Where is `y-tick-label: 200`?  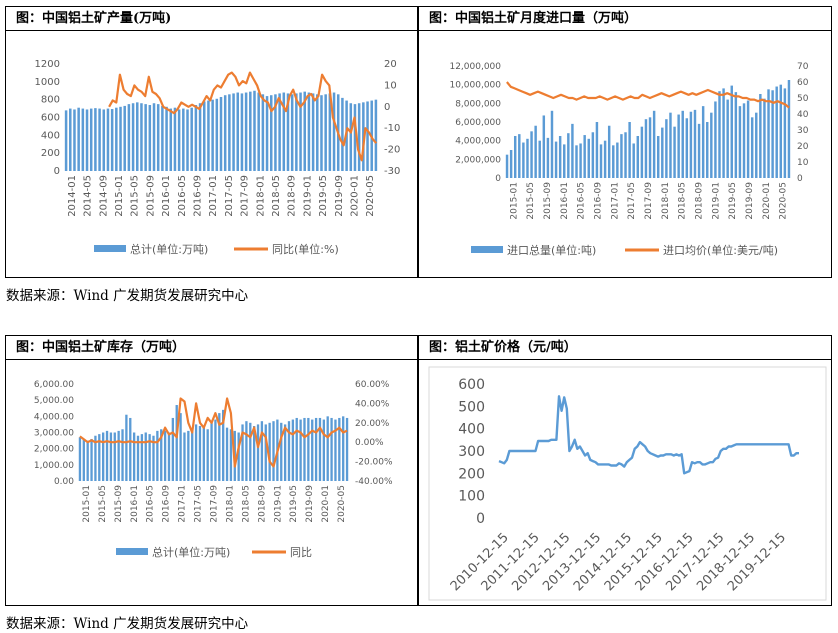
y-tick-label: 200 is located at coordinates (471, 474).